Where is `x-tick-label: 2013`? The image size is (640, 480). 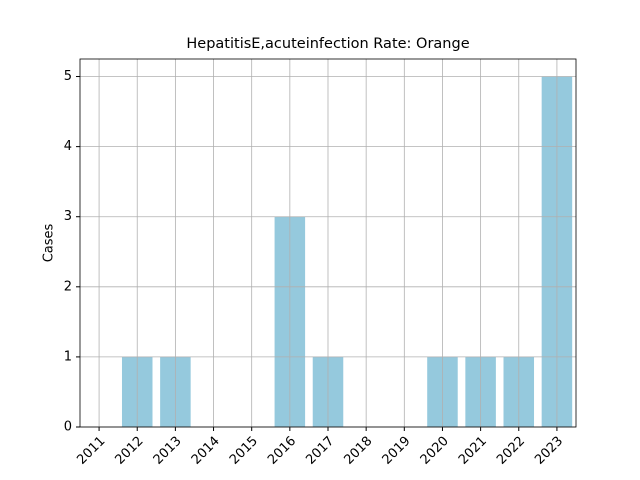
x-tick-label: 2013 is located at coordinates (168, 451).